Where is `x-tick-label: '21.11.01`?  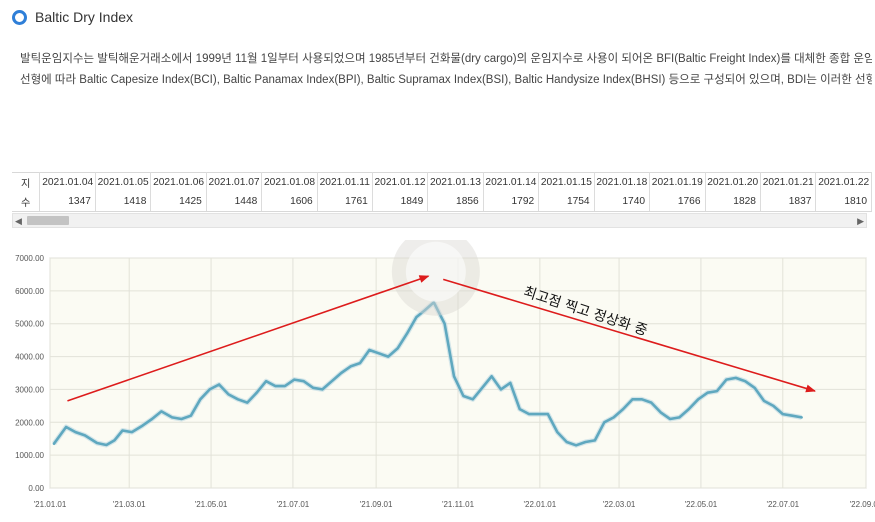
x-tick-label: '21.11.01 is located at coordinates (458, 504).